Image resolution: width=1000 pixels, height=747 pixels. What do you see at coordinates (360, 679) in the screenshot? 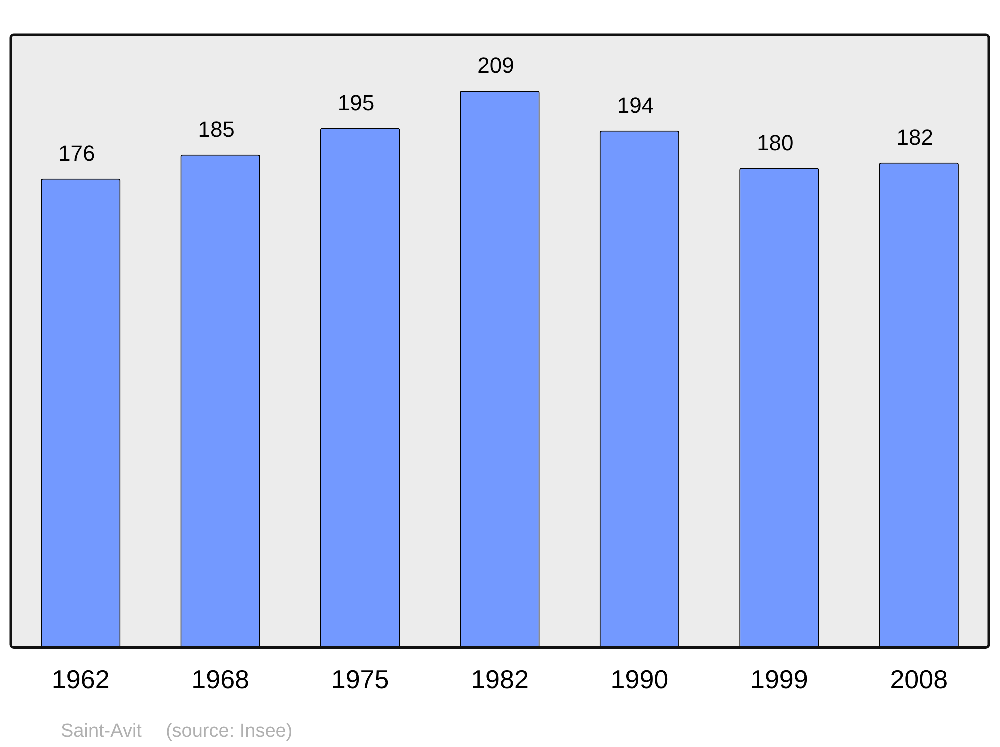
I see `x-tick-label: 1975` at bounding box center [360, 679].